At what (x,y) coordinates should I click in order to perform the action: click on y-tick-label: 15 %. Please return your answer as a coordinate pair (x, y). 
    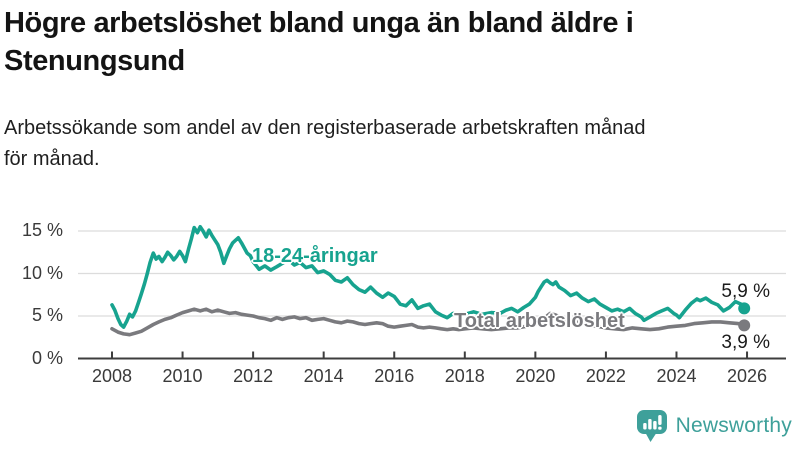
    Looking at the image, I should click on (42, 230).